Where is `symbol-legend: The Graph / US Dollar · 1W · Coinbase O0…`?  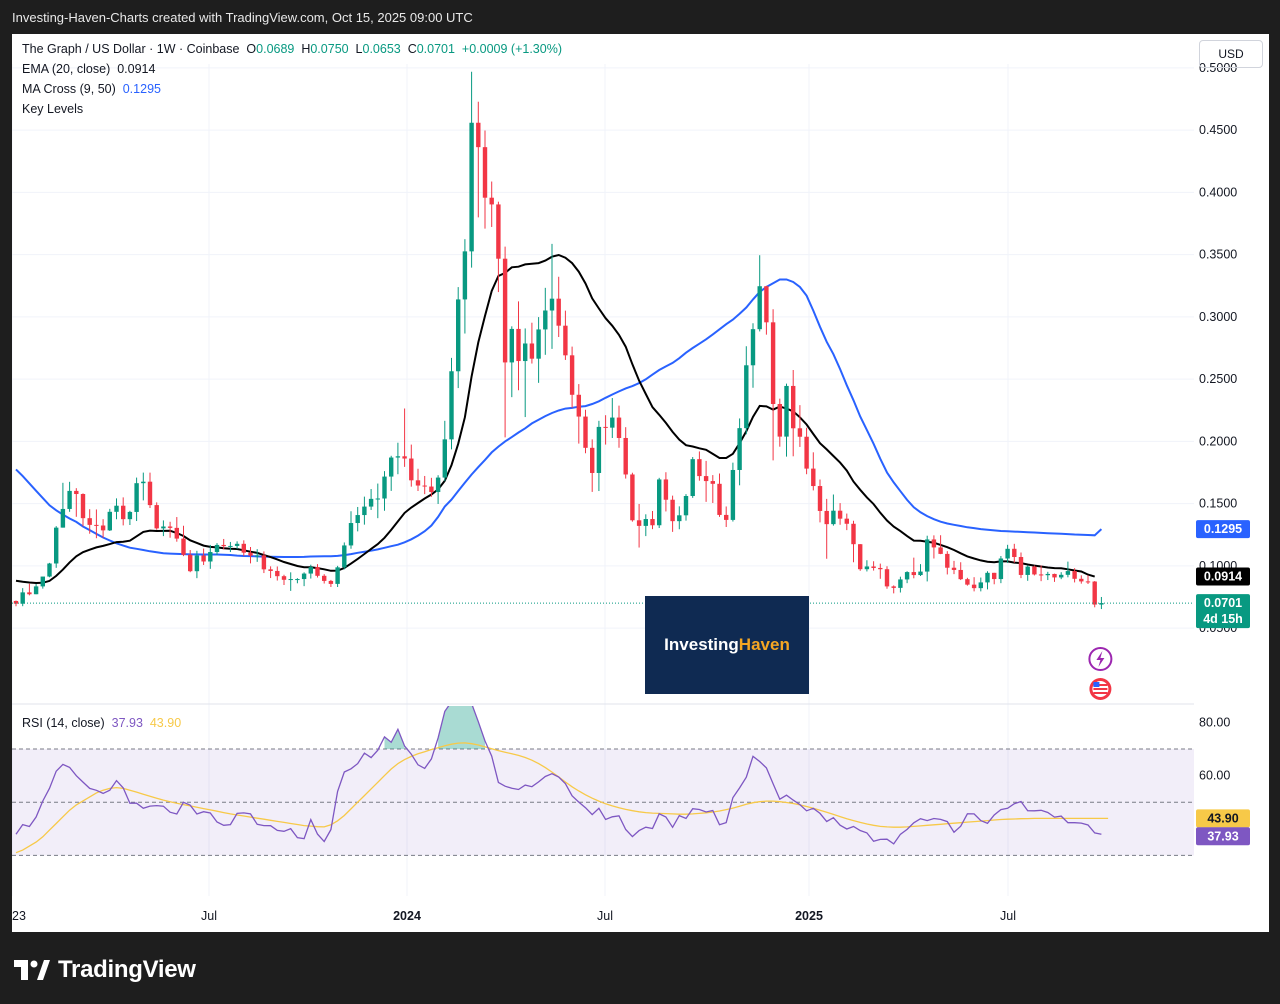
symbol-legend: The Graph / US Dollar · 1W · Coinbase O0… is located at coordinates (292, 49).